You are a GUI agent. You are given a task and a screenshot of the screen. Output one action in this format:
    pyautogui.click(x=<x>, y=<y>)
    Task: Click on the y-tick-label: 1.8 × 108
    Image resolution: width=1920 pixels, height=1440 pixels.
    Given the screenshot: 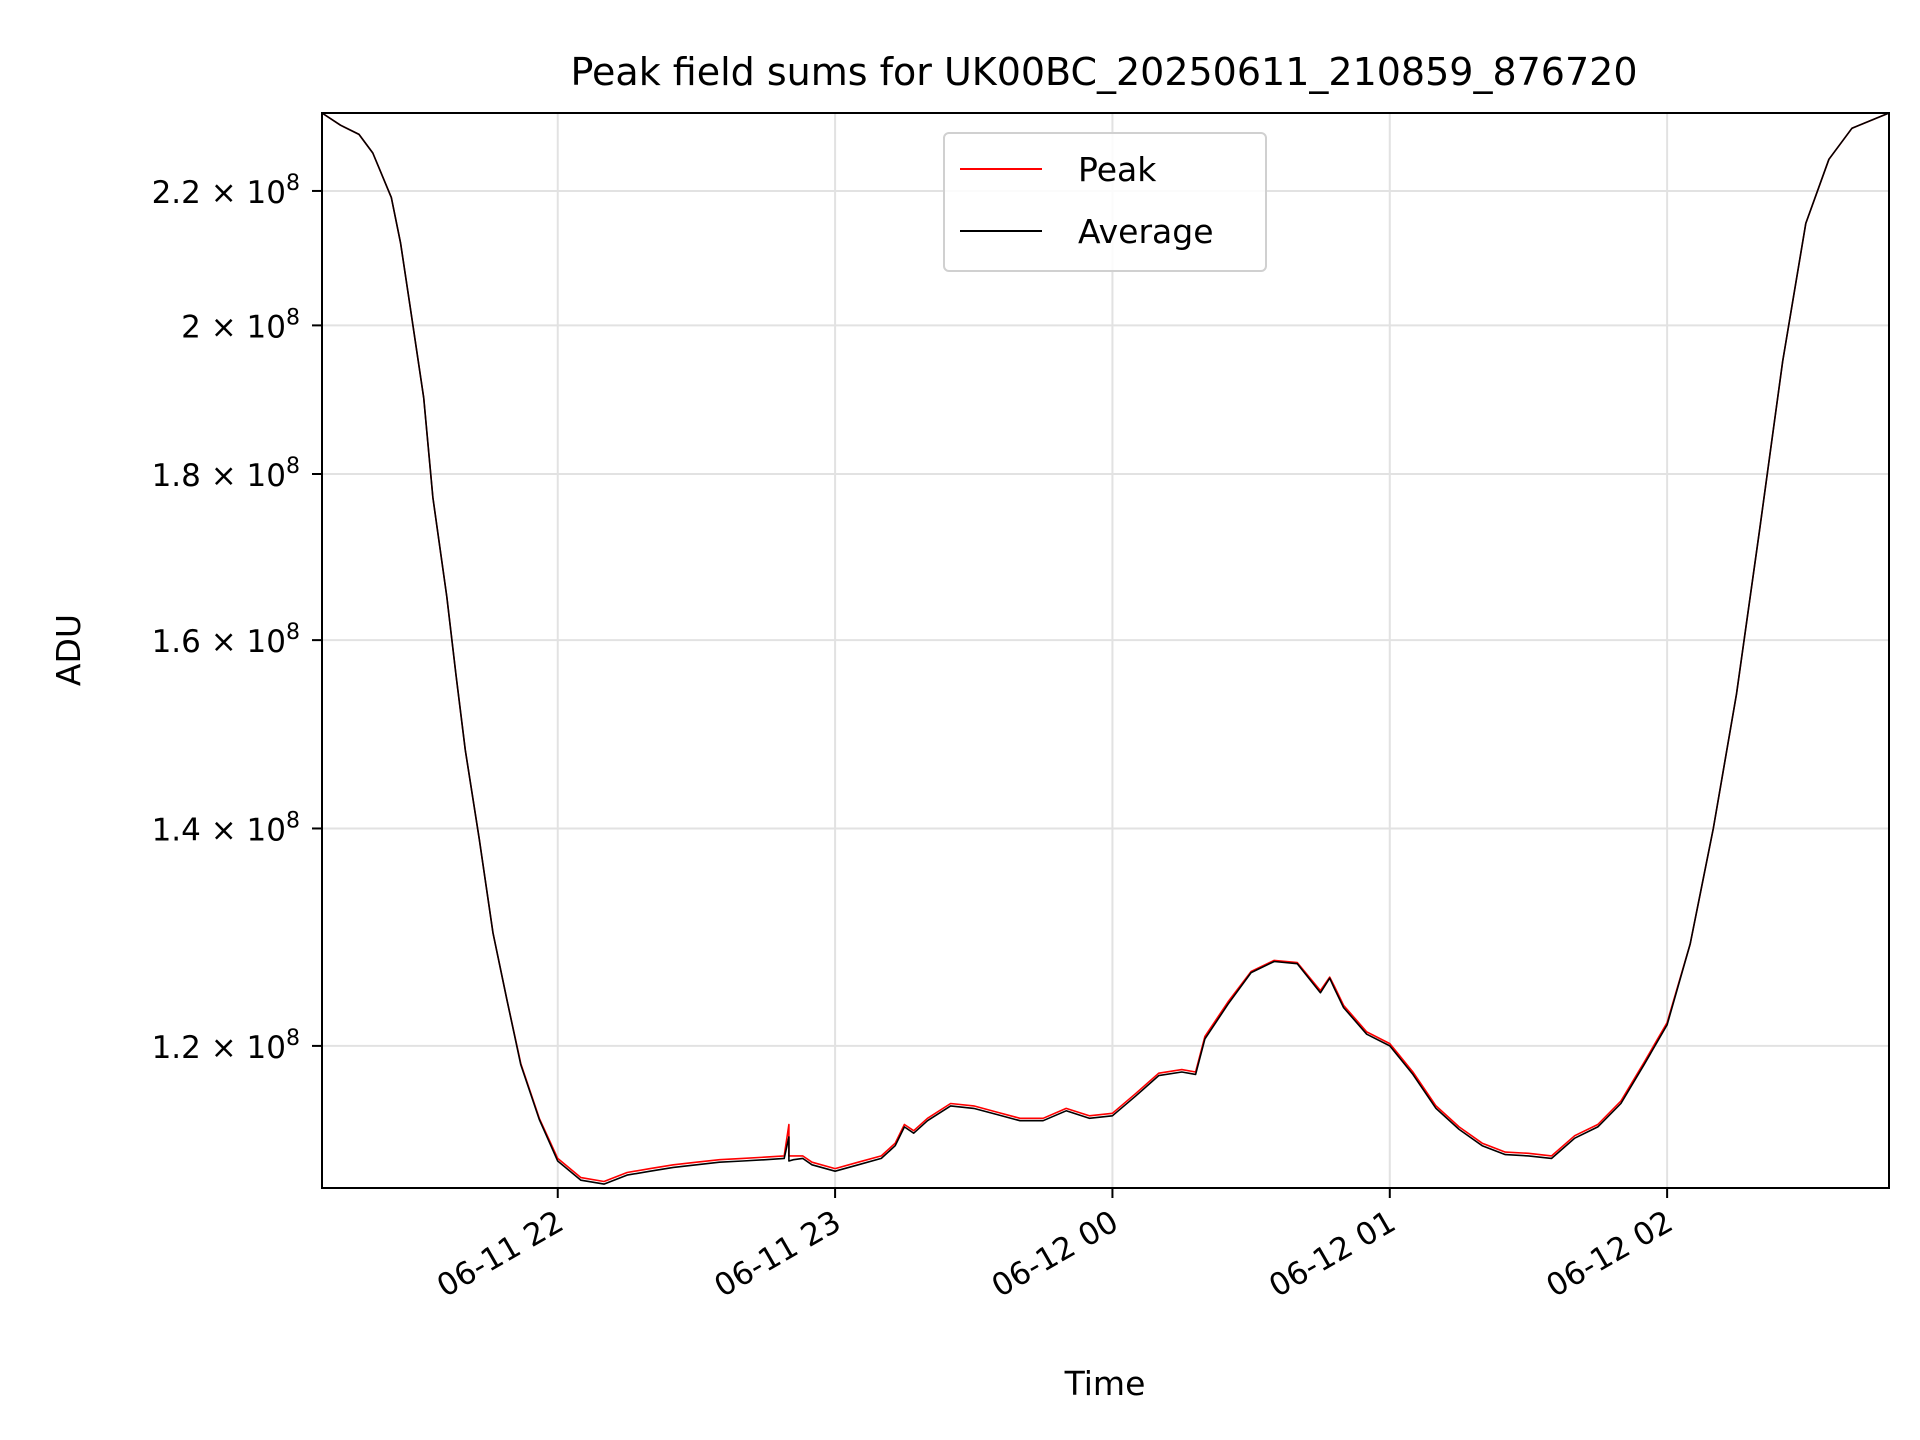 What is the action you would take?
    pyautogui.click(x=226, y=474)
    